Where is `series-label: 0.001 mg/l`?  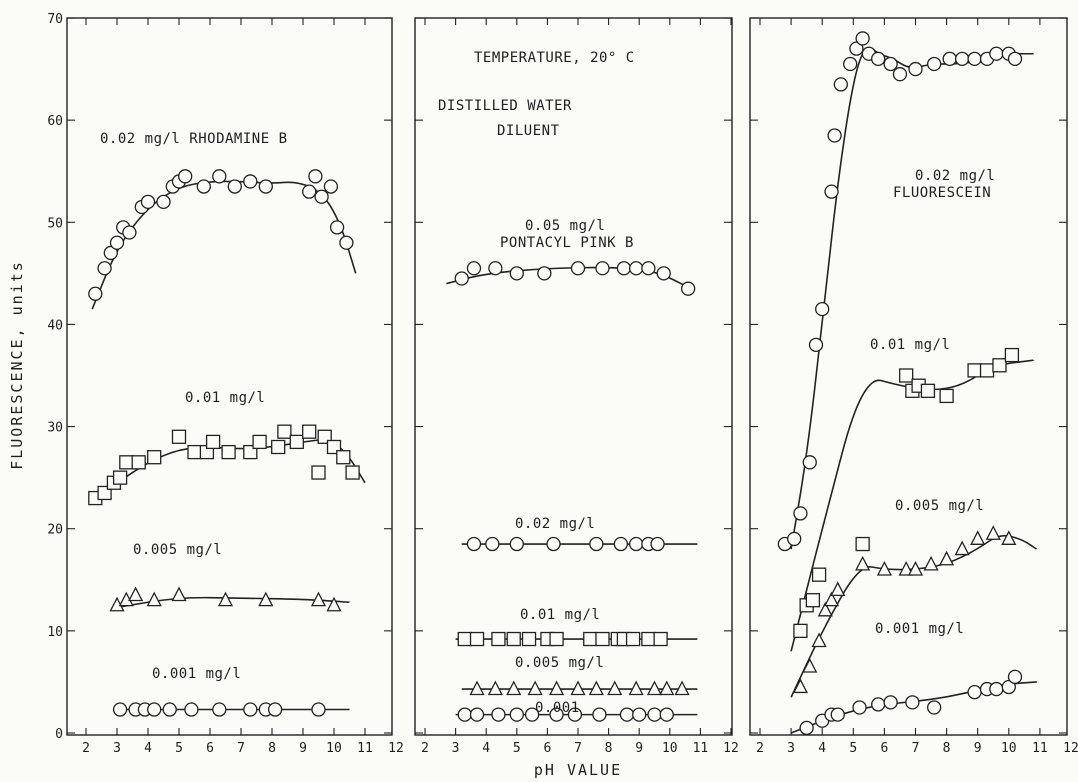
series-label: 0.001 mg/l is located at coordinates (196, 674).